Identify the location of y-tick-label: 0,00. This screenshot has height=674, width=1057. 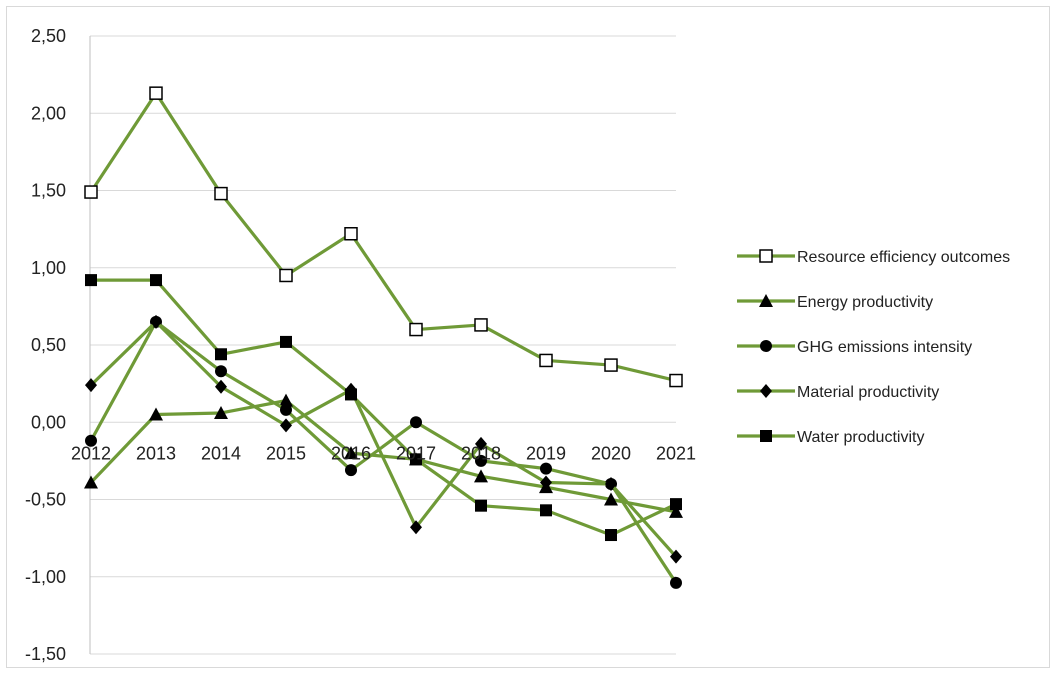
(48, 422).